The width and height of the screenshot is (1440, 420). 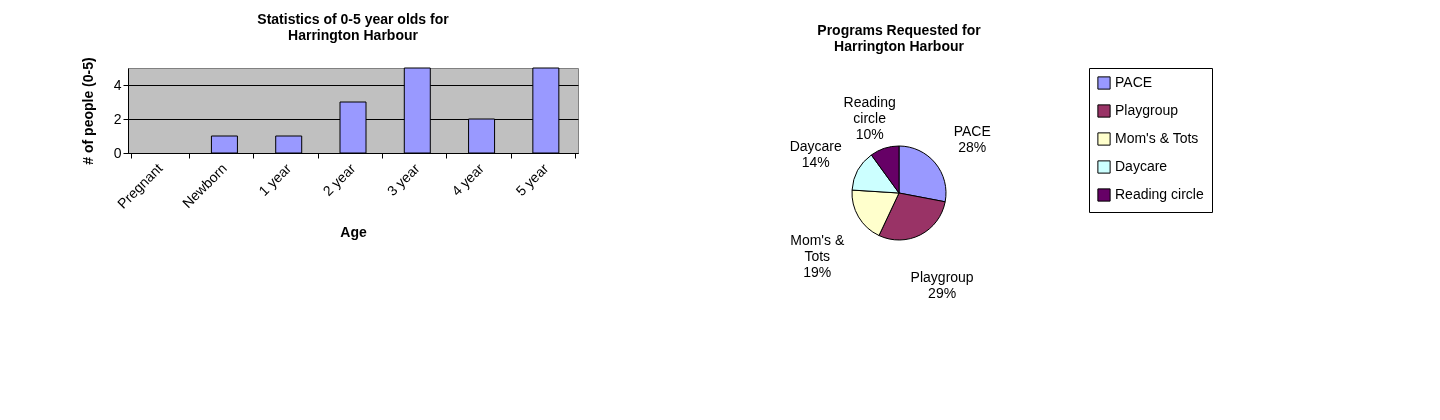 What do you see at coordinates (1147, 110) in the screenshot?
I see `legend-label: Playgroup` at bounding box center [1147, 110].